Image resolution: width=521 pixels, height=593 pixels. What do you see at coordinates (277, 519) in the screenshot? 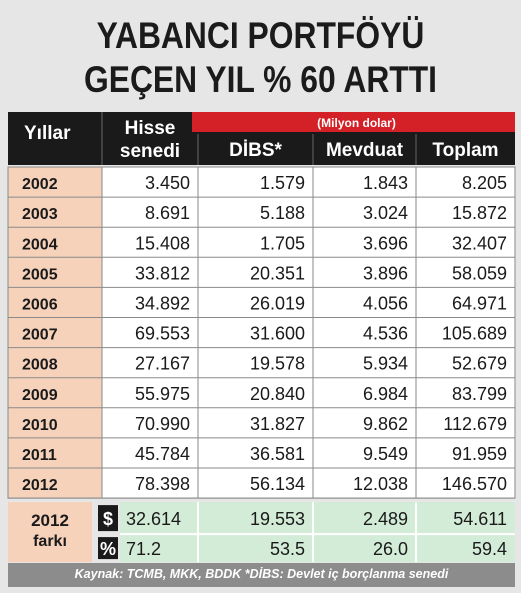
I see `summary-value: 19.553` at bounding box center [277, 519].